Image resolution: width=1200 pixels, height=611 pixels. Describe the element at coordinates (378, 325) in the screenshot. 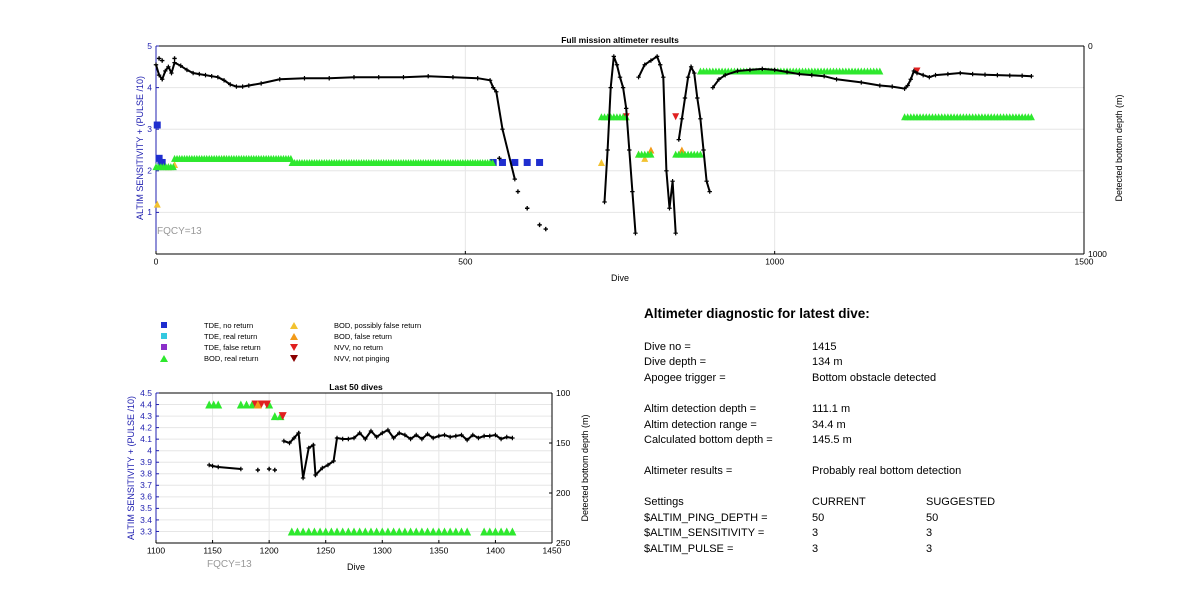

I see `legend-label: BOD, possibly false return` at that location.